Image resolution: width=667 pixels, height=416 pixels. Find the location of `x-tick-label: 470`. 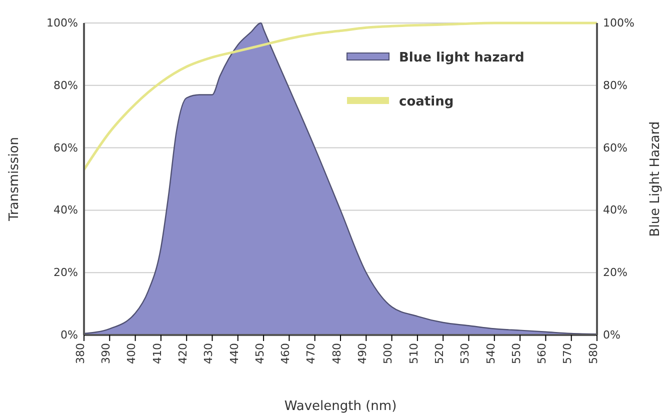

x-tick-label: 470 is located at coordinates (311, 353).